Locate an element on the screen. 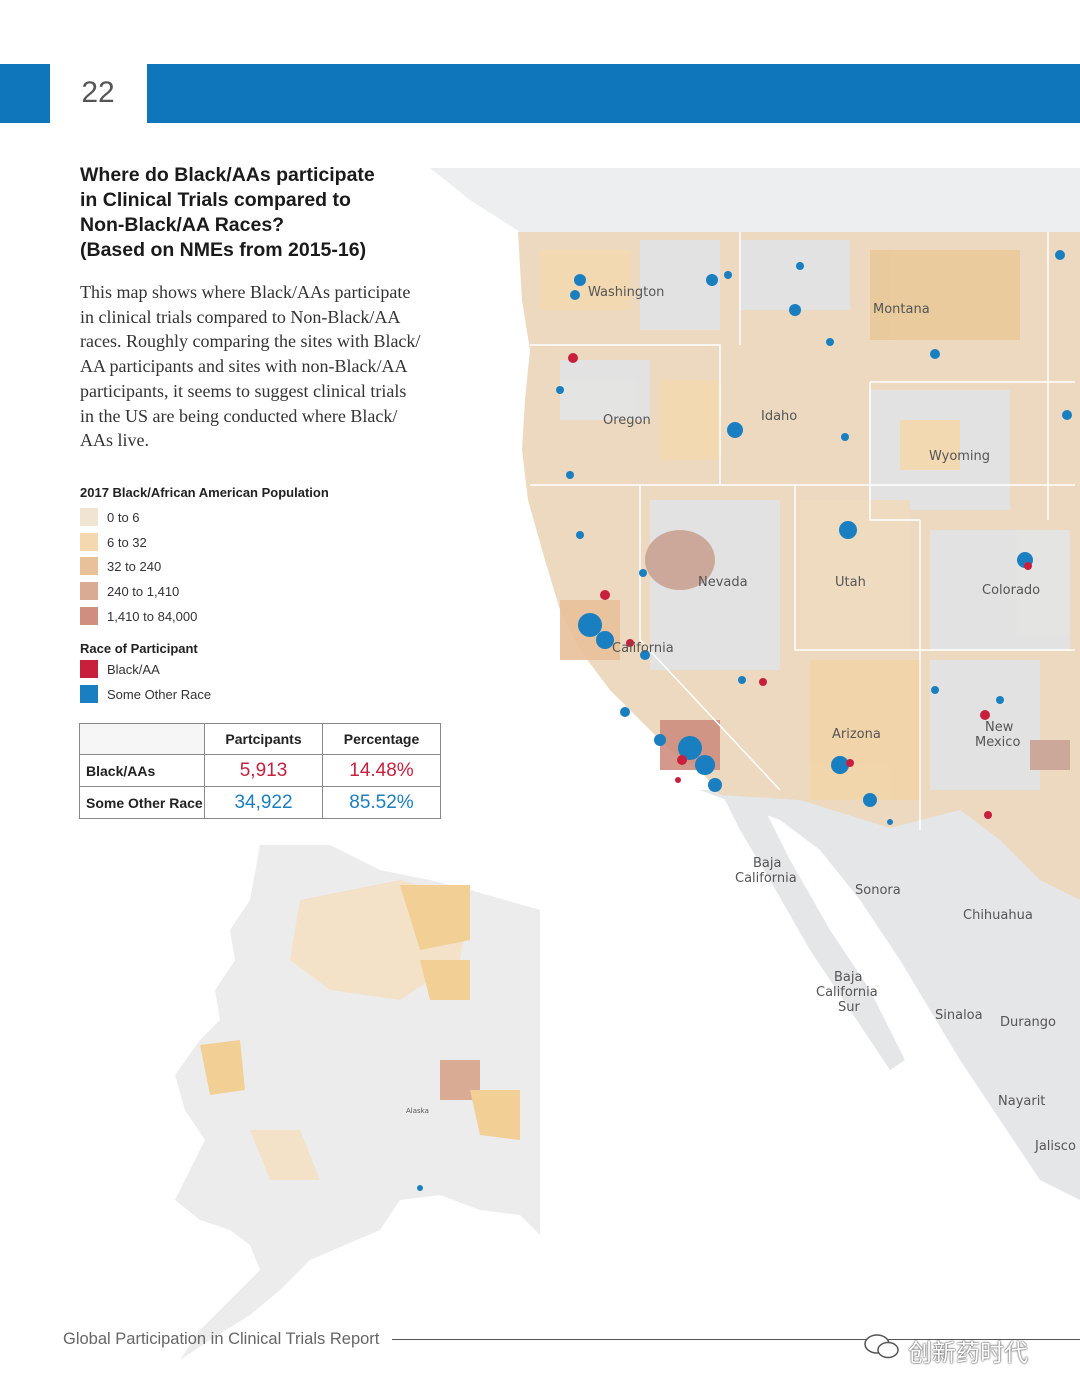 This screenshot has height=1397, width=1080. title-line: Non-Black/AA Races? is located at coordinates (182, 225).